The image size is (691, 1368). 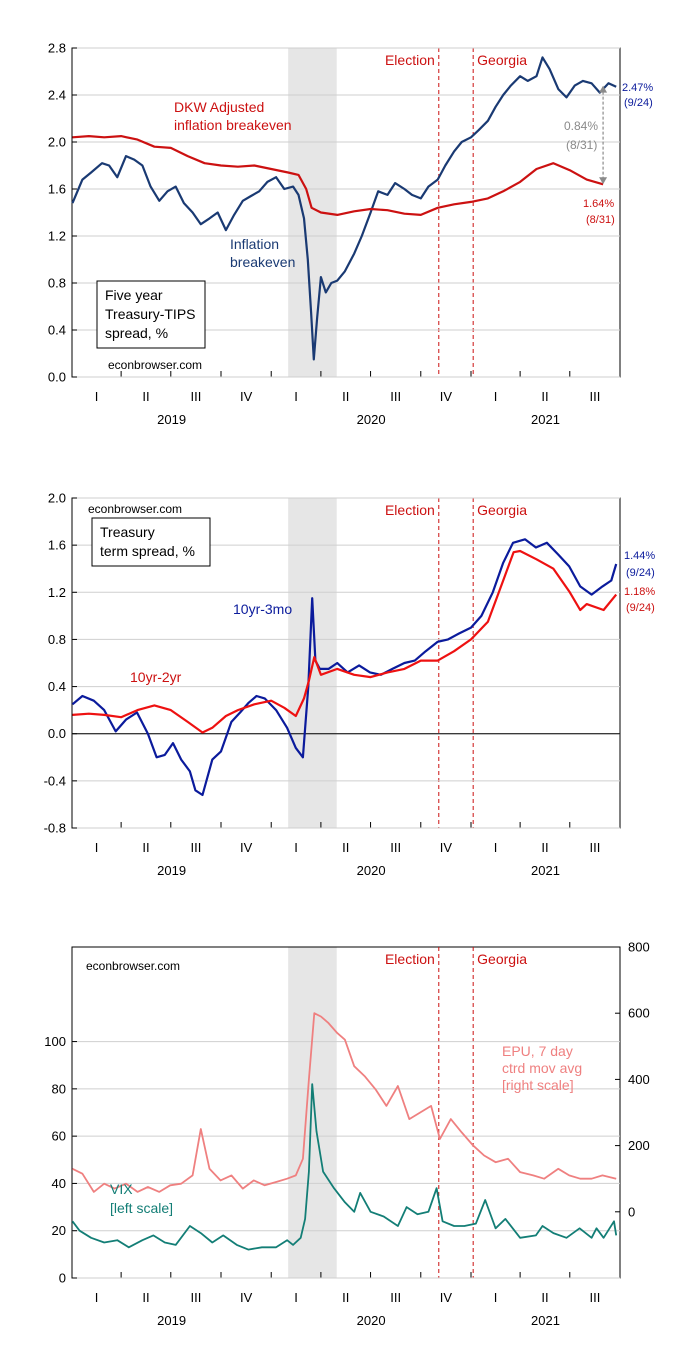 What do you see at coordinates (262, 609) in the screenshot?
I see `series-label-t10y3m: 10yr-3mo` at bounding box center [262, 609].